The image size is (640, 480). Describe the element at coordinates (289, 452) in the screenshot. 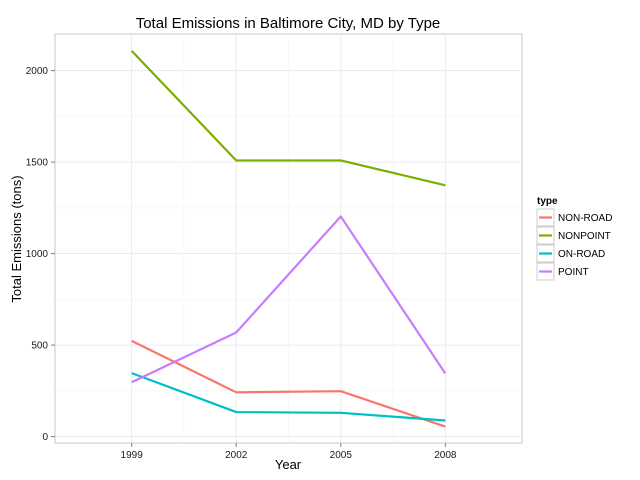

I see `x-axis-ticks: 1999 2002 2005 2008` at that location.